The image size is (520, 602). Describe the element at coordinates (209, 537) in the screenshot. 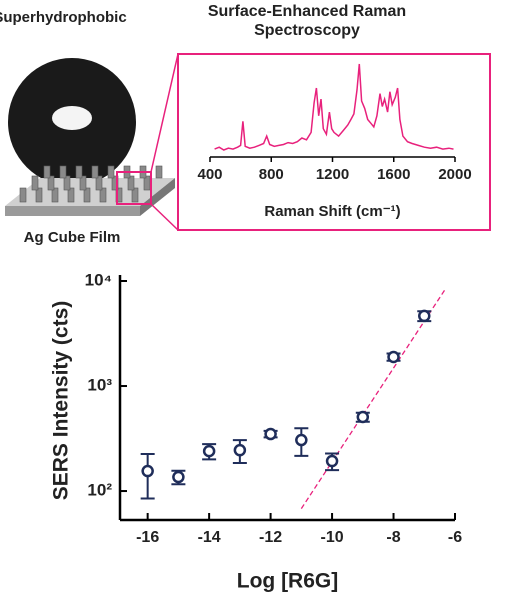

I see `x-tick-label: -14` at that location.